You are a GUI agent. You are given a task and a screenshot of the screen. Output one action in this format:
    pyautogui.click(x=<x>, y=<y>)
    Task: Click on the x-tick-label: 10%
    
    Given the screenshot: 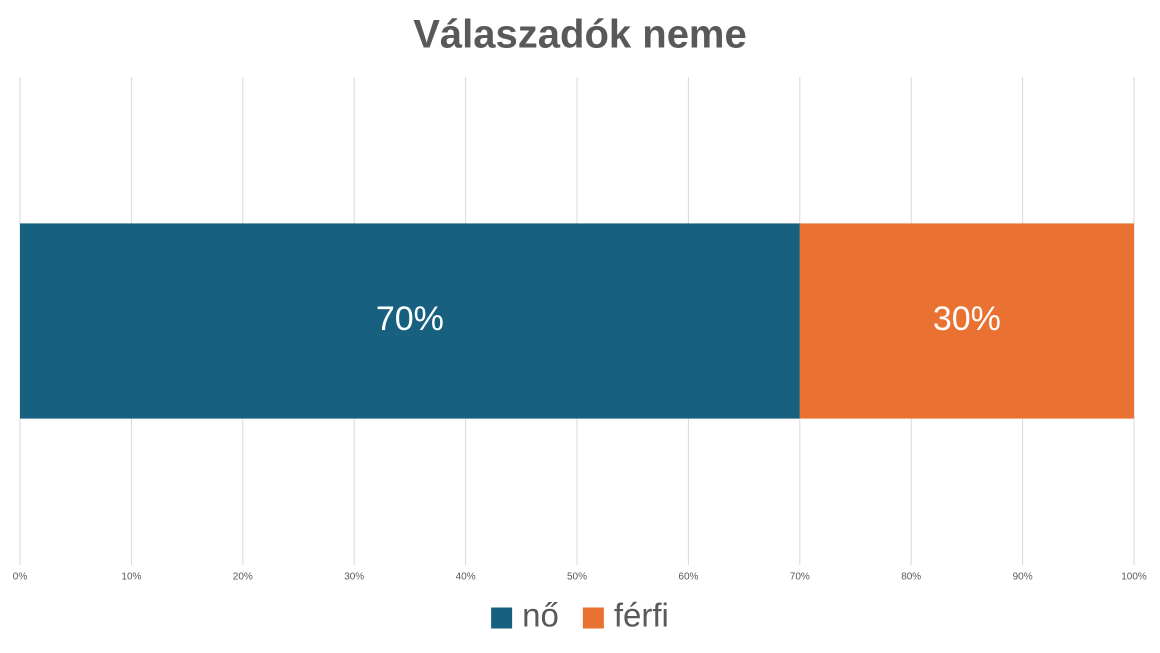 What is the action you would take?
    pyautogui.click(x=131, y=577)
    